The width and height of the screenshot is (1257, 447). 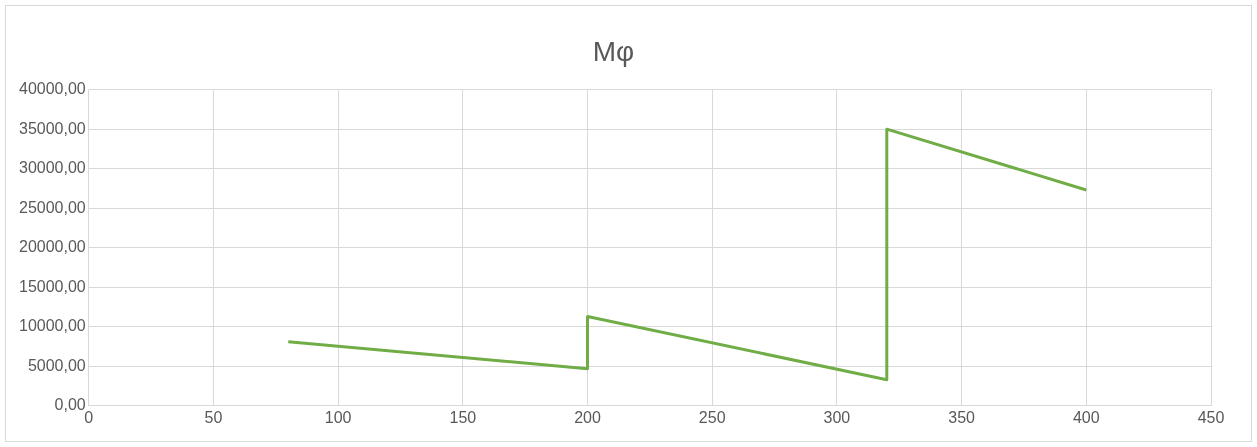 I want to click on x-tick-label: 200, so click(x=587, y=417).